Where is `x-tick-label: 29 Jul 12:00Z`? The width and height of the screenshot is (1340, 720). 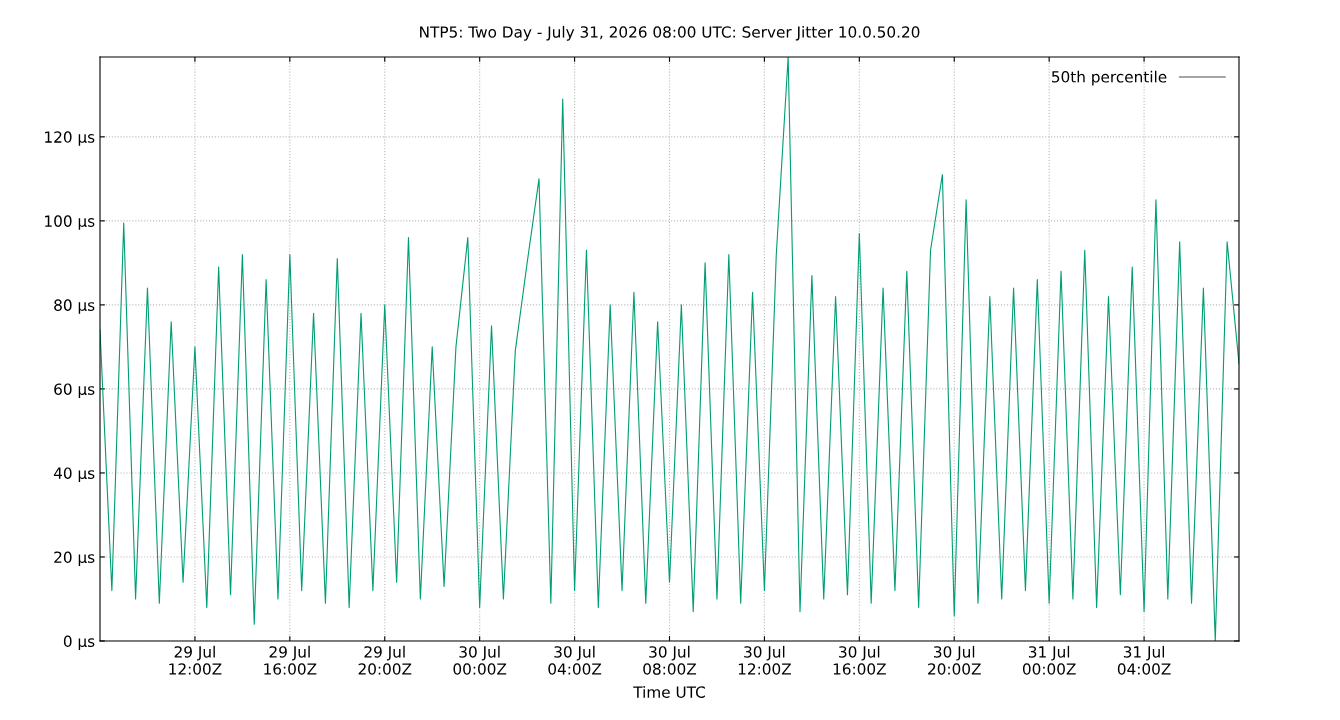 x-tick-label: 29 Jul 12:00Z is located at coordinates (195, 660).